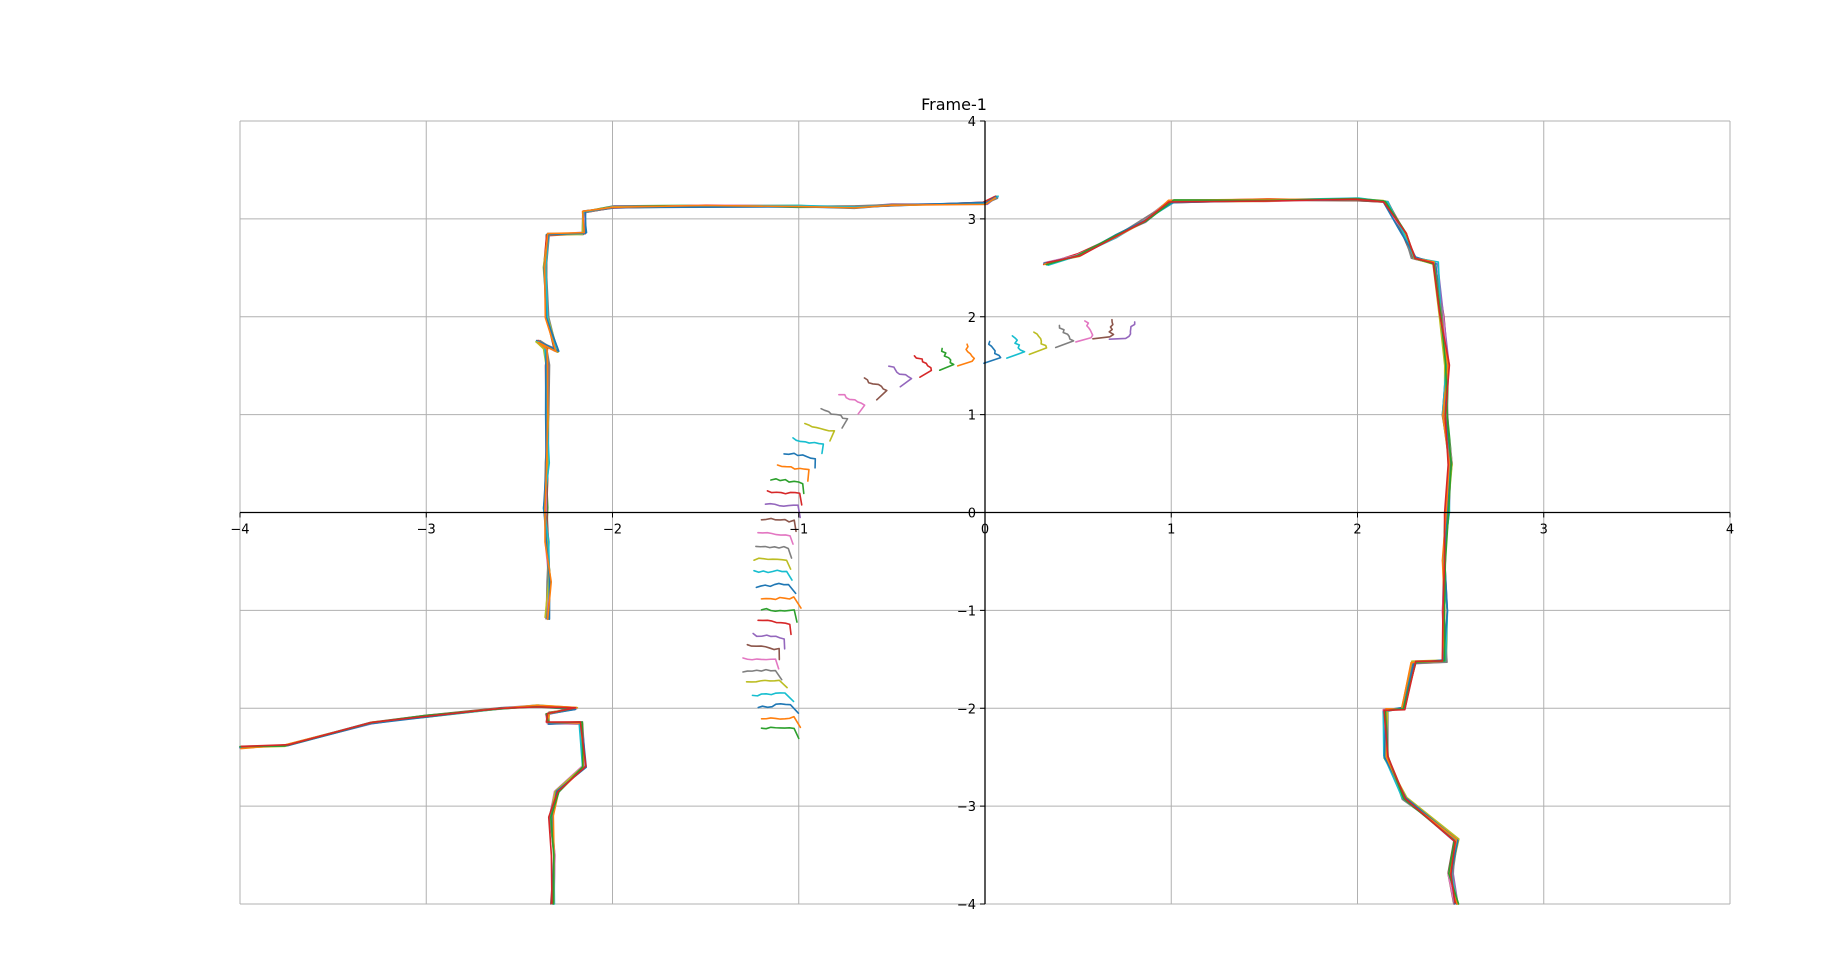 The height and width of the screenshot is (977, 1848). I want to click on x-tick-label: −1, so click(798, 530).